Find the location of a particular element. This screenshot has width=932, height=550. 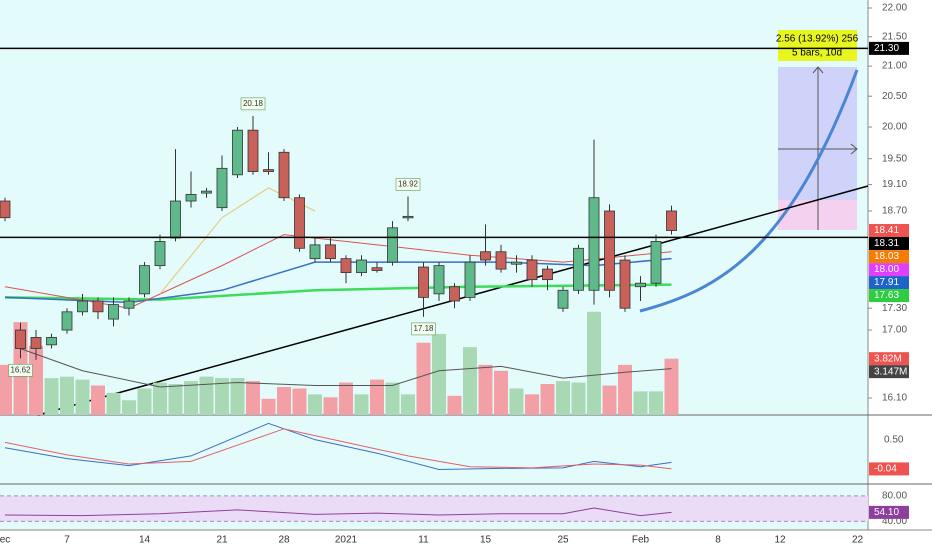

x-tick-label: 11 is located at coordinates (423, 540).